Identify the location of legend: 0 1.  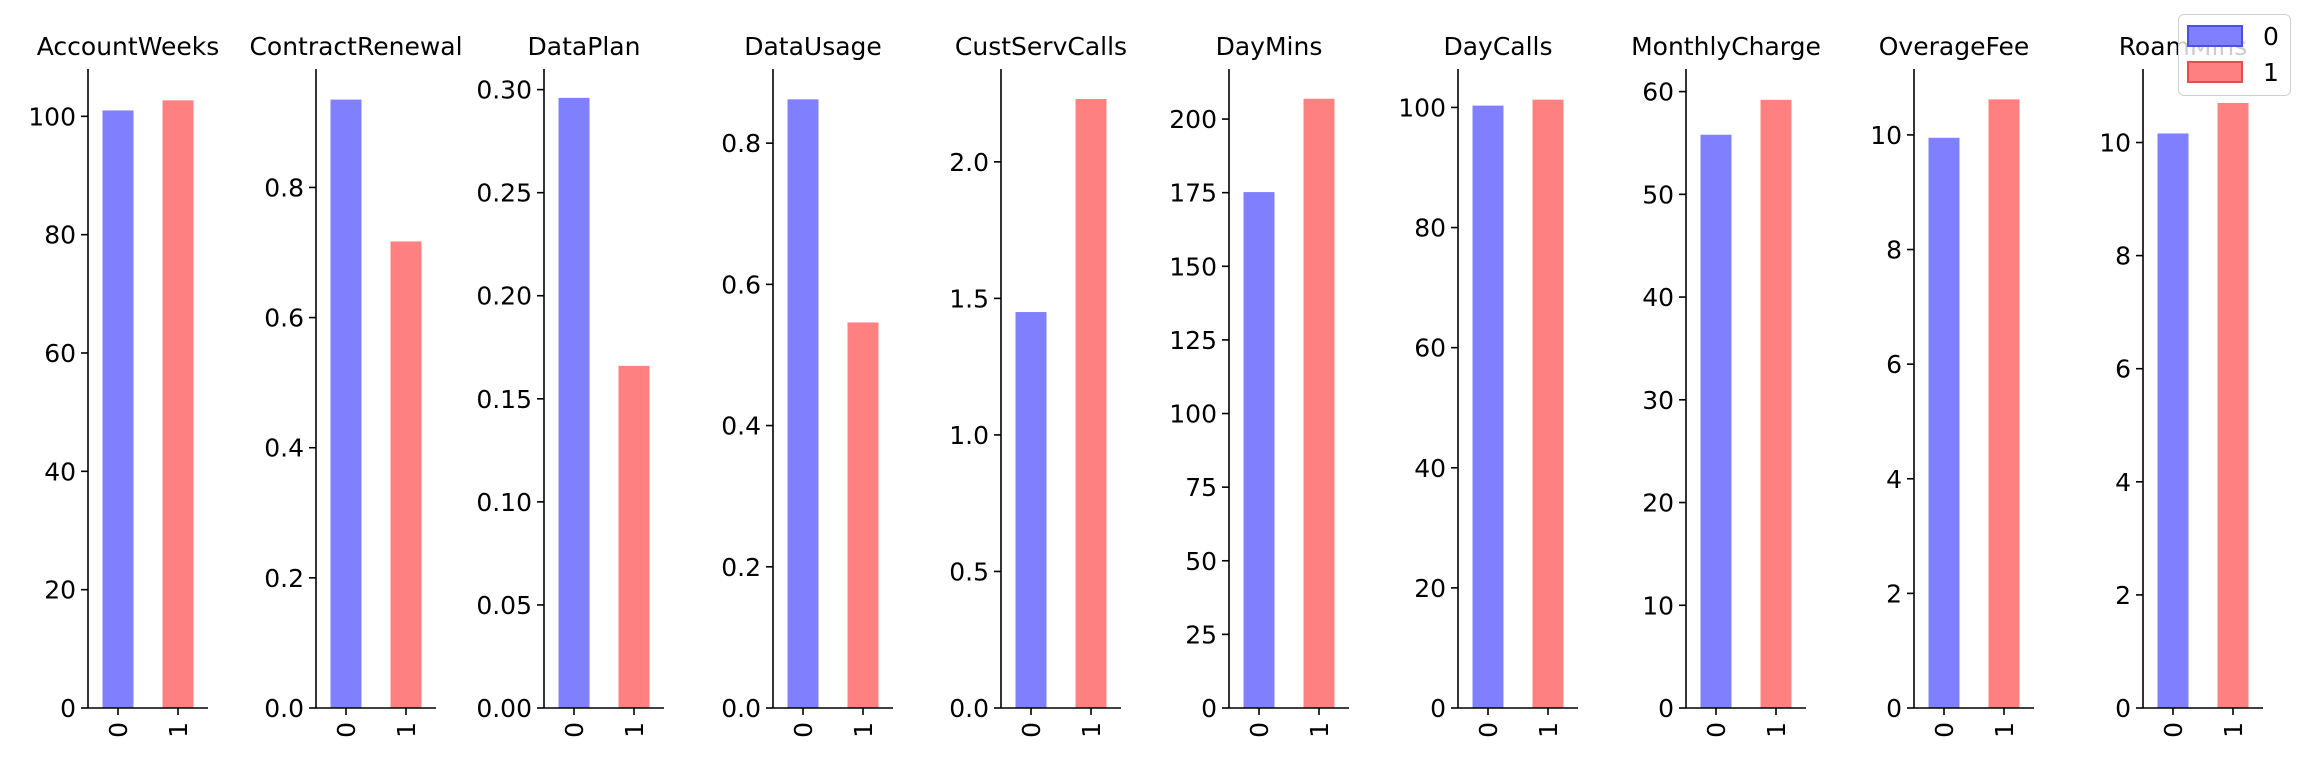
(2234, 55).